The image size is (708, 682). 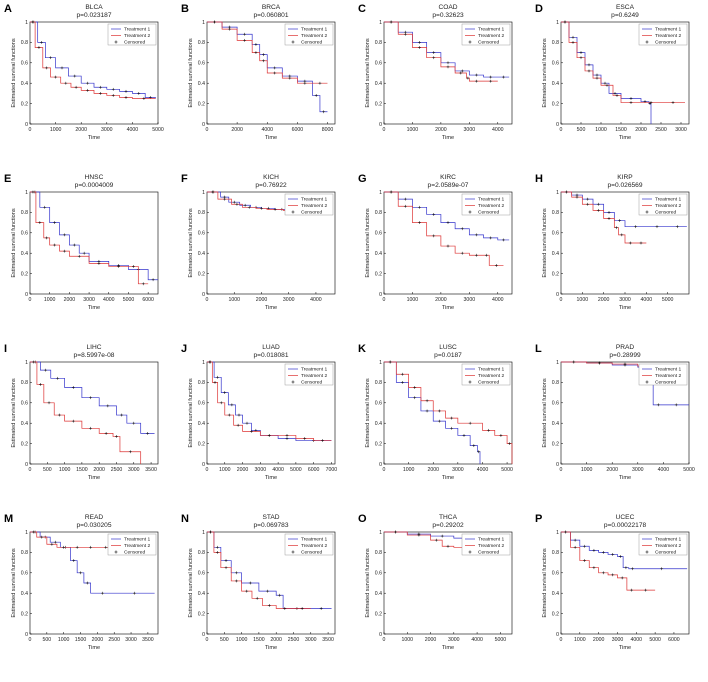 I want to click on panel-label: P, so click(x=538, y=519).